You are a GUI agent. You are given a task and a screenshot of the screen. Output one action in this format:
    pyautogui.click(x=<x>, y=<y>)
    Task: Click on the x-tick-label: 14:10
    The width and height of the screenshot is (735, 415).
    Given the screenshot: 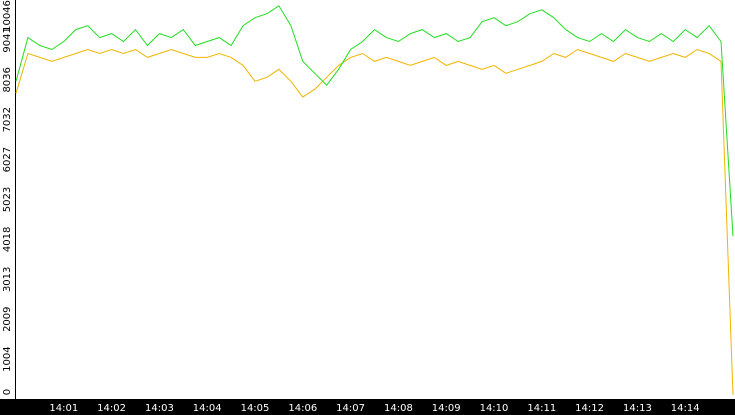 What is the action you would take?
    pyautogui.click(x=494, y=408)
    